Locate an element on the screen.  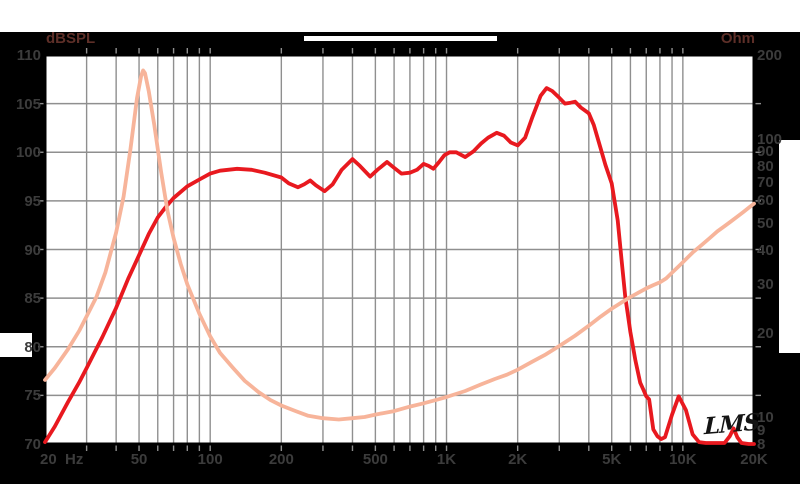
ohm-tick-label: 60 is located at coordinates (765, 201).